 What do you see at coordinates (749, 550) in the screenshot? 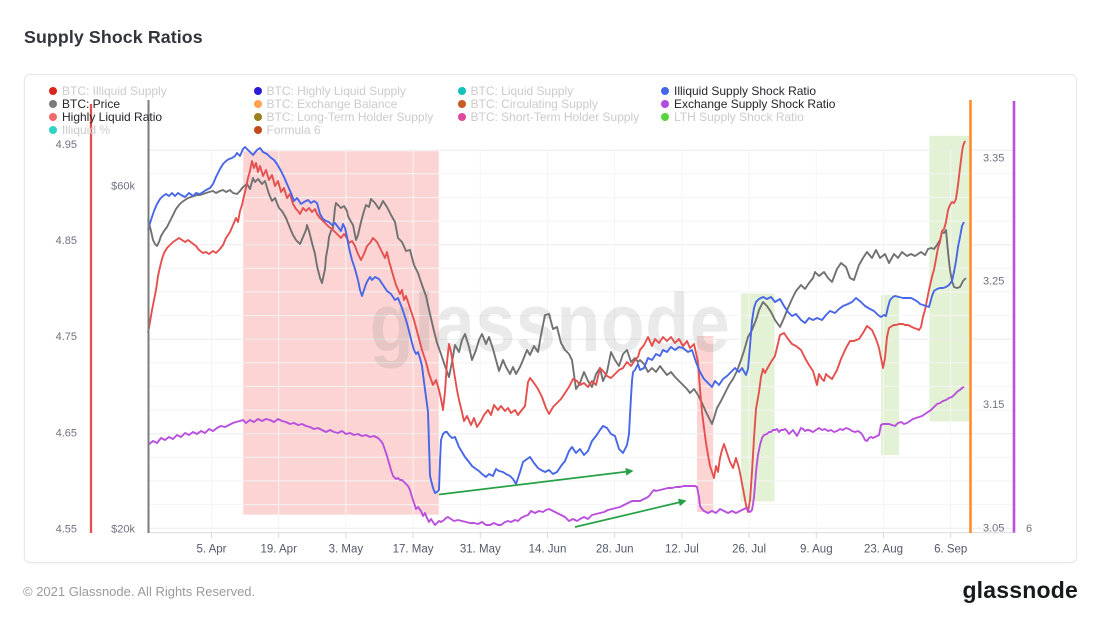
I see `svg-text: 26. Jul` at bounding box center [749, 550].